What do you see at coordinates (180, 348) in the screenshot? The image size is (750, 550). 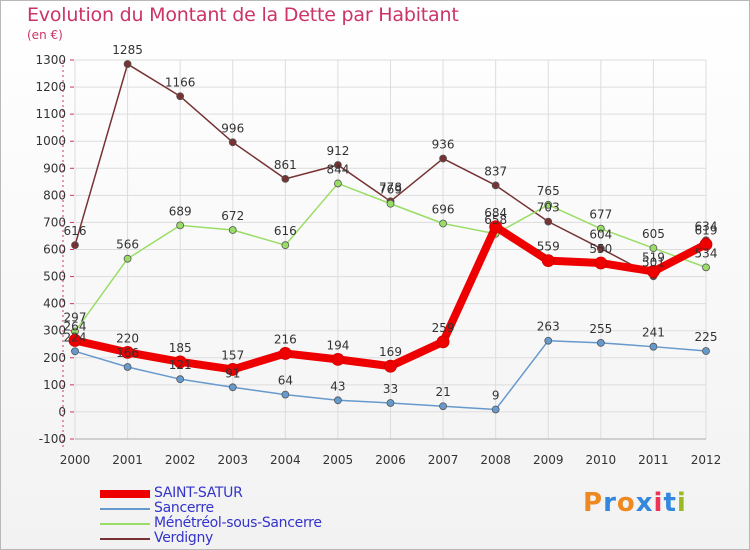 I see `data-label: 185` at bounding box center [180, 348].